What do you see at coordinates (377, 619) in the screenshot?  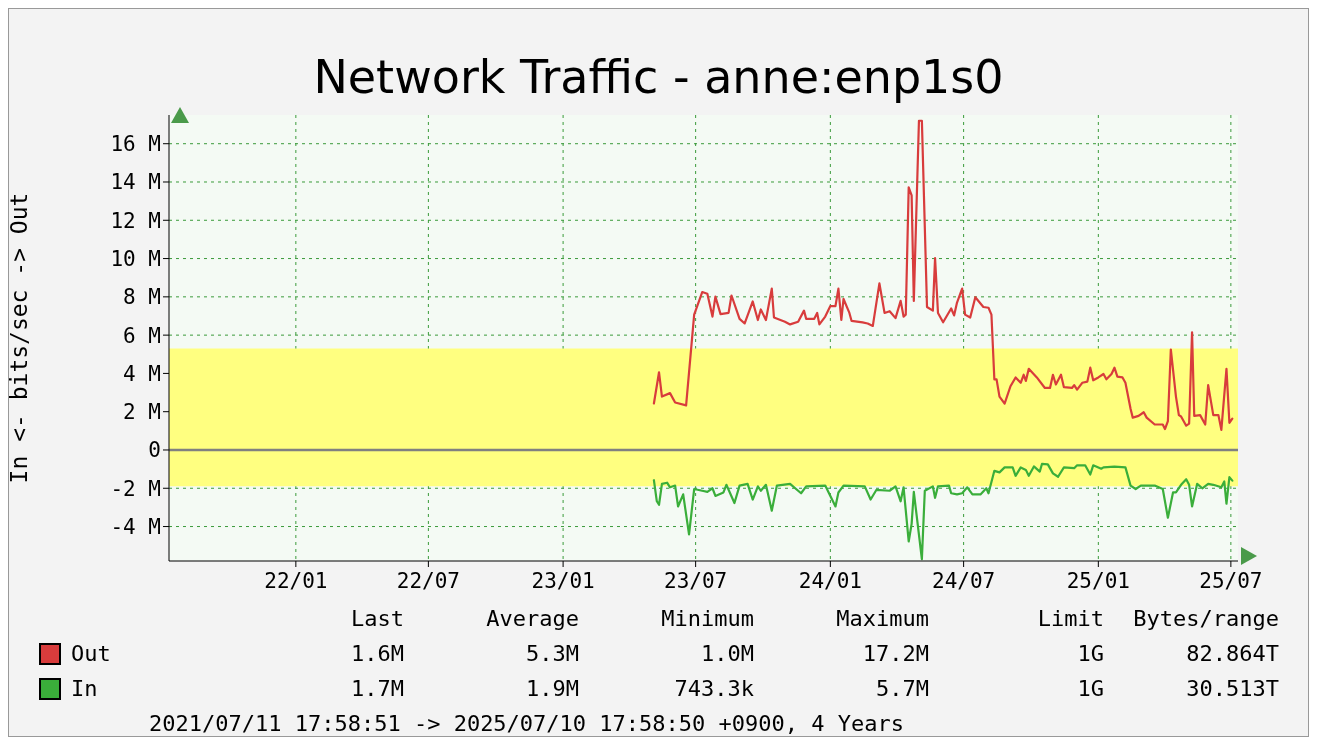 I see `text: Last` at bounding box center [377, 619].